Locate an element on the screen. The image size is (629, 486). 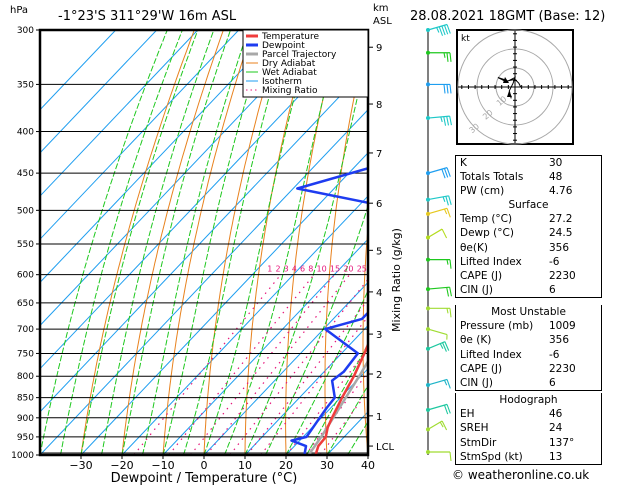
mean-wind-marker is located at coordinates (509, 94).